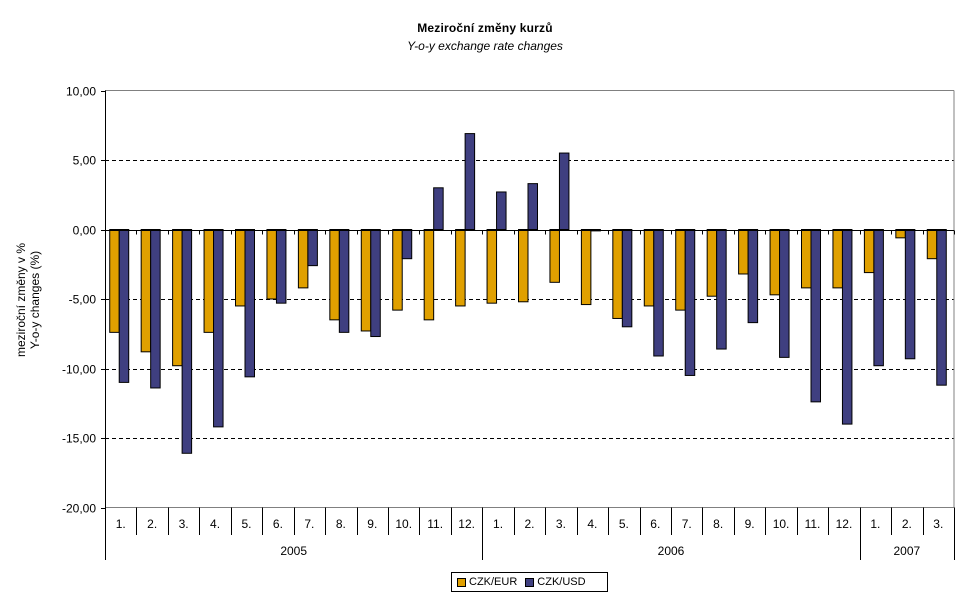 The image size is (970, 603). Describe the element at coordinates (485, 46) in the screenshot. I see `chart-subtitle: Y-o-y exchange rate changes` at that location.